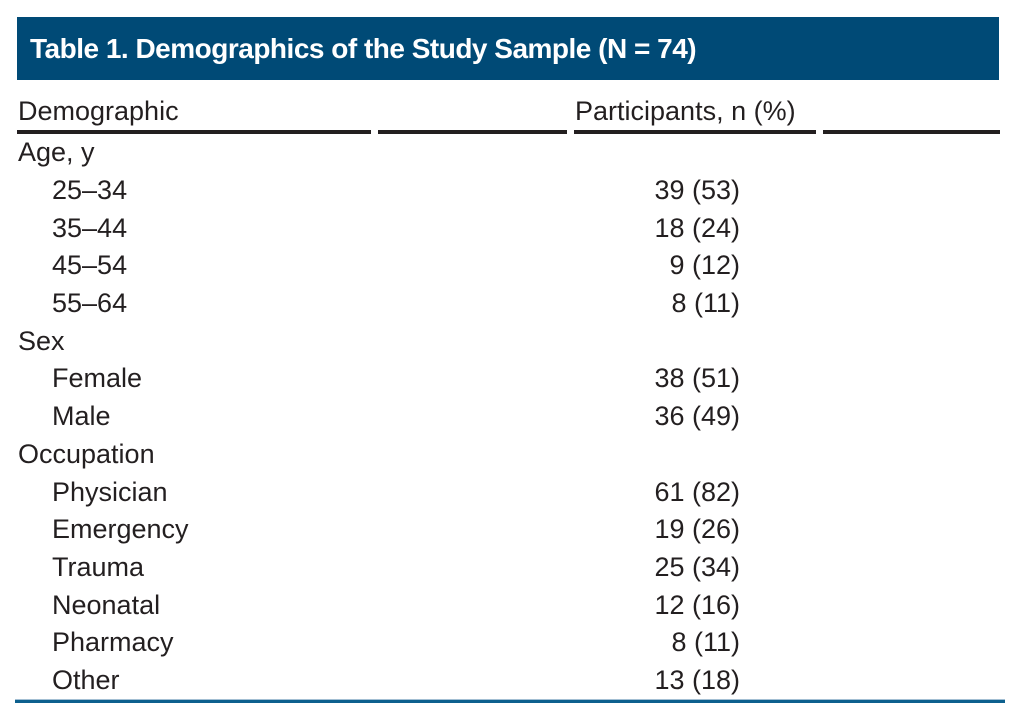  What do you see at coordinates (113, 642) in the screenshot?
I see `row-label: Pharmacy` at bounding box center [113, 642].